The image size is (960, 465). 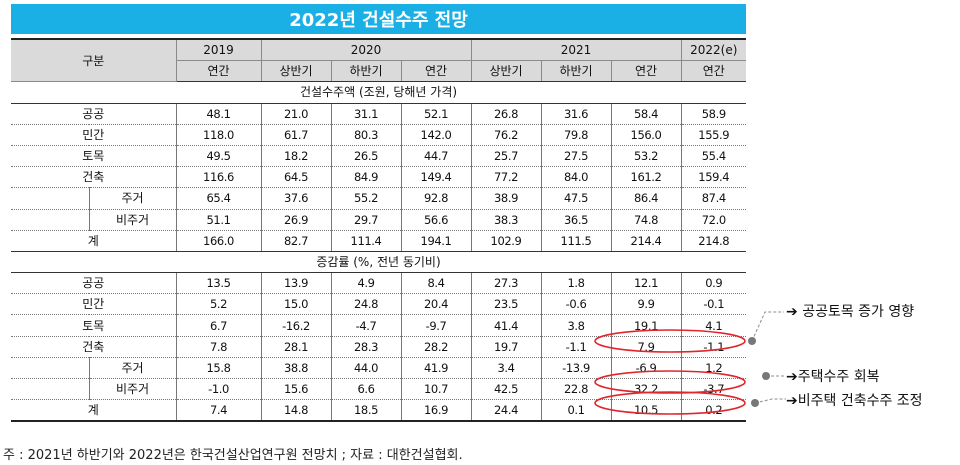 I want to click on table-cell: -4.7, so click(x=365, y=325).